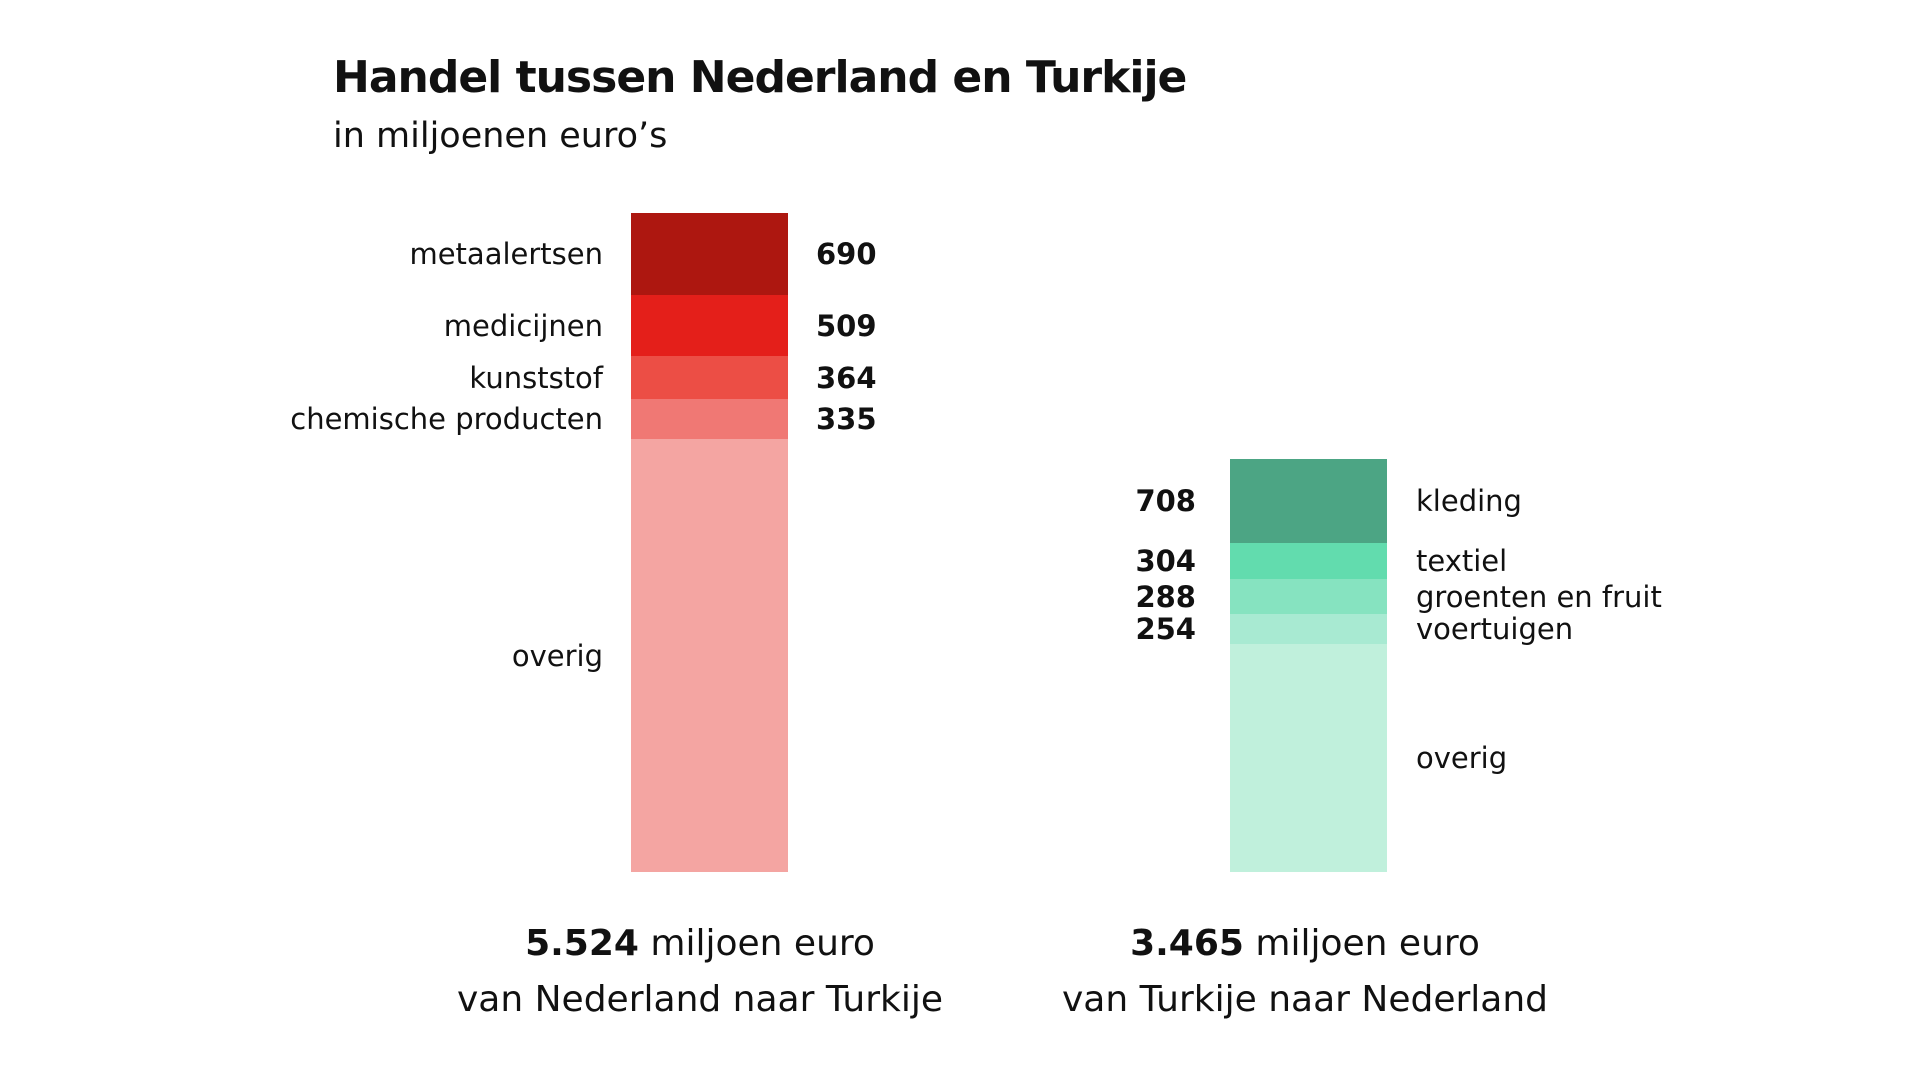  Describe the element at coordinates (1165, 561) in the screenshot. I see `segment-value-label: 304` at that location.